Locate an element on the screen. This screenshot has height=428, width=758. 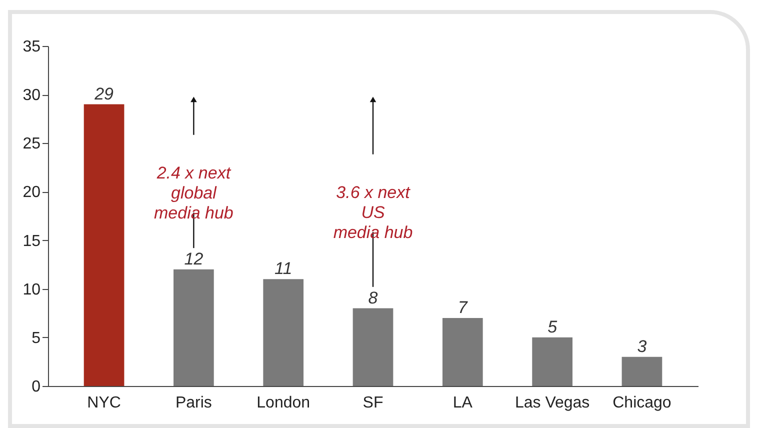
annotation: 2.4 x next global media hub is located at coordinates (194, 193).